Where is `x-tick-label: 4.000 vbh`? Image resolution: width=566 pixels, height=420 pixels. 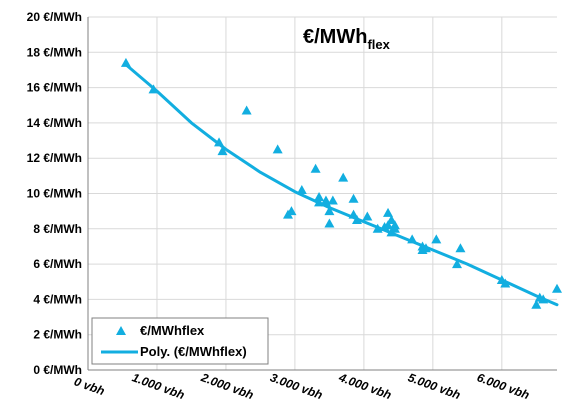
x-tick-label: 4.000 vbh is located at coordinates (364, 386).